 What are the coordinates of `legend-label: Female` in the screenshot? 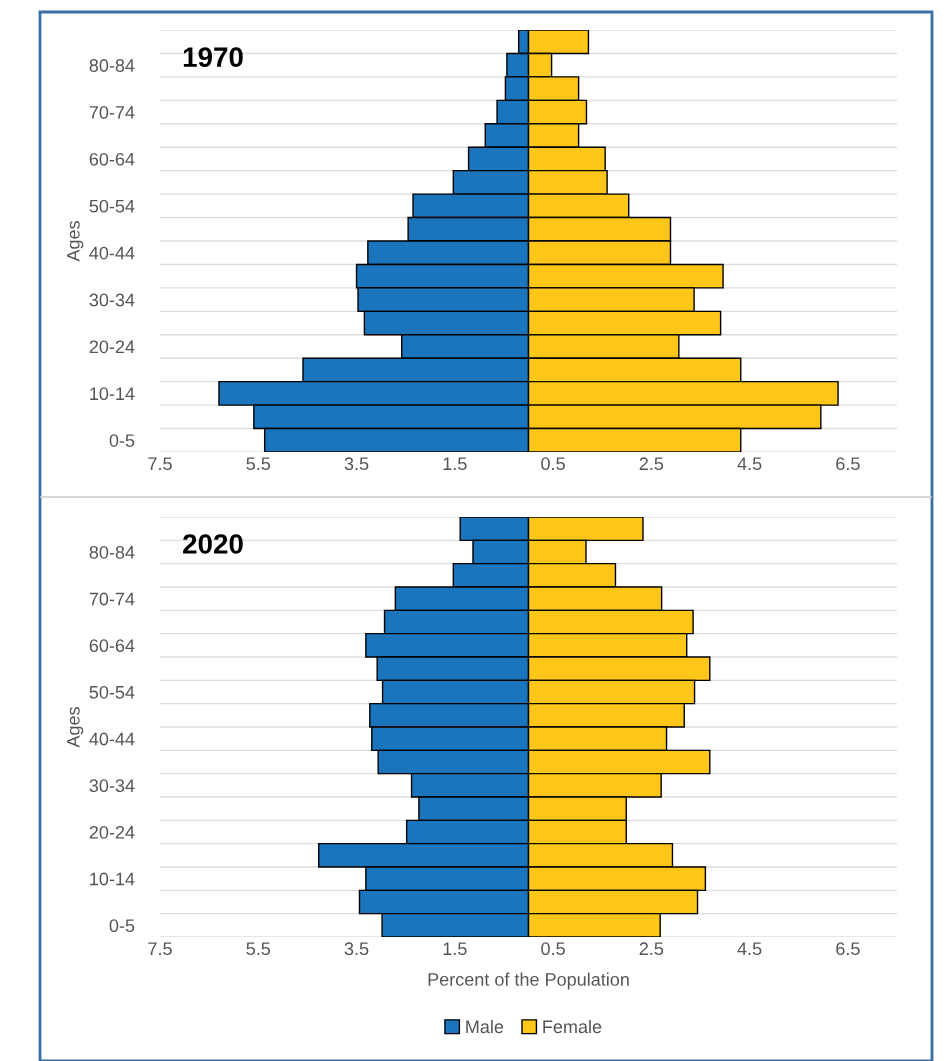 It's located at (572, 1026).